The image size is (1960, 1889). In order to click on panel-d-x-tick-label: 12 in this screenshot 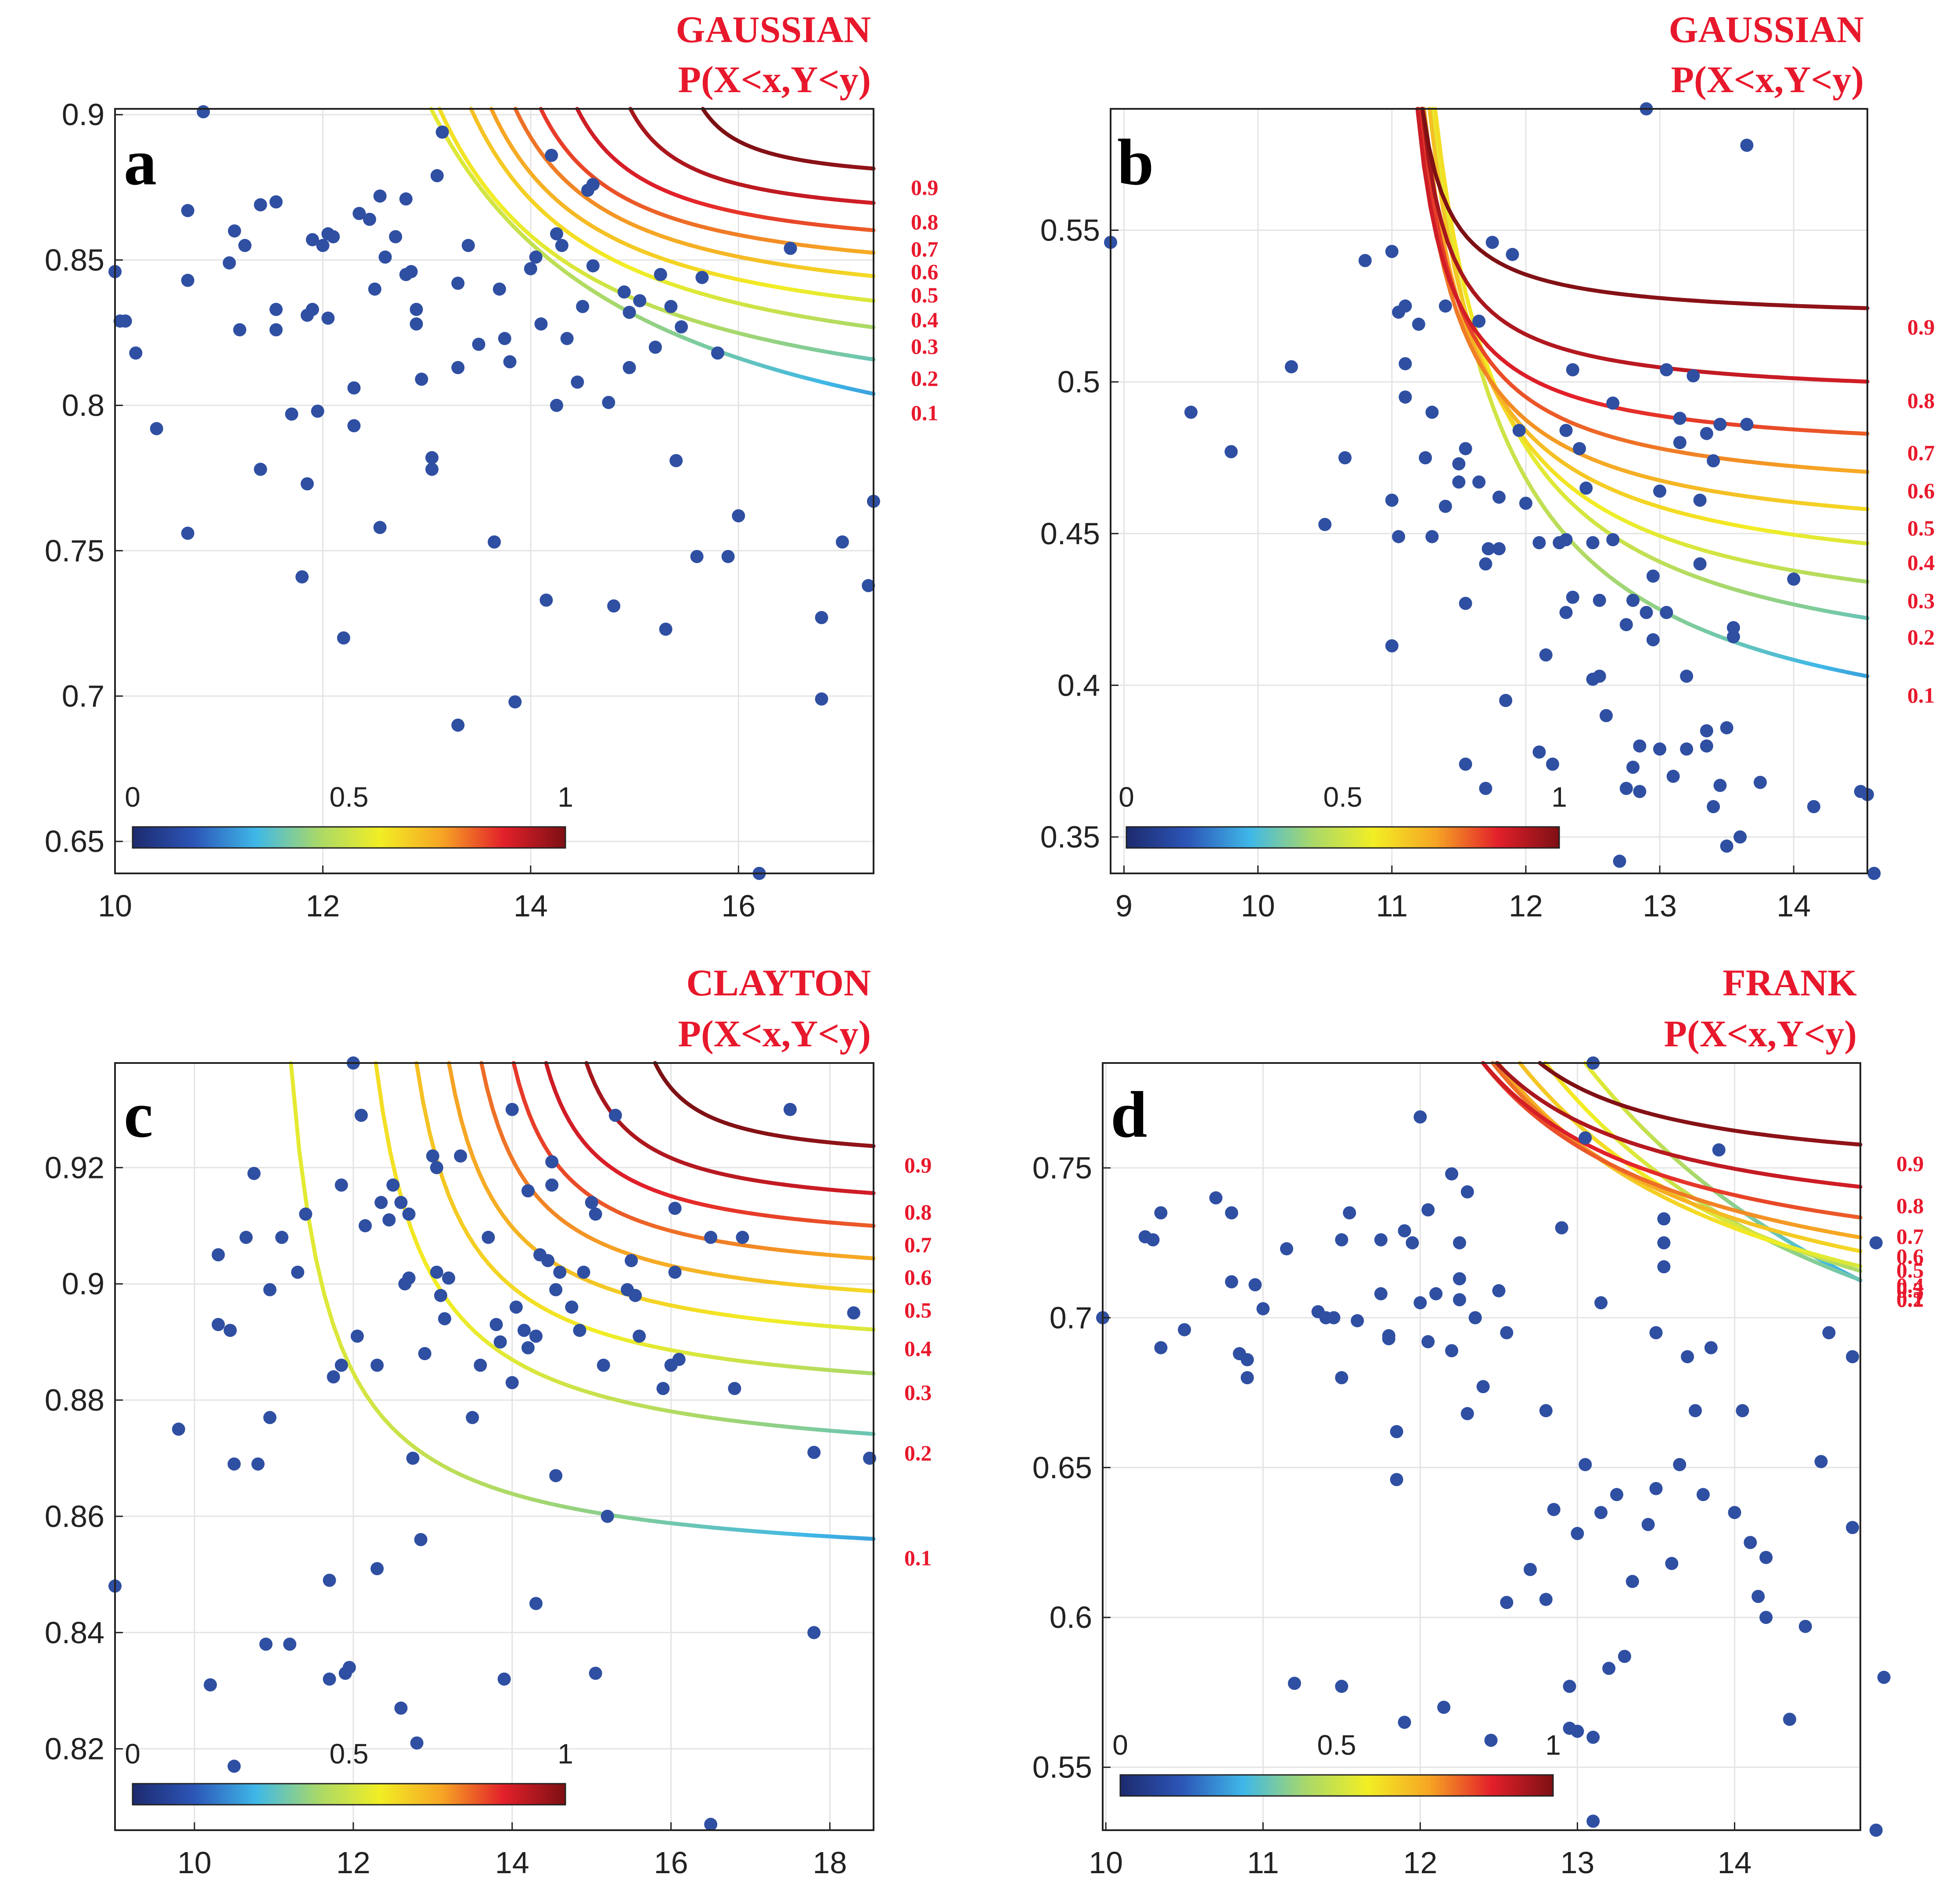, I will do `click(1420, 1863)`.